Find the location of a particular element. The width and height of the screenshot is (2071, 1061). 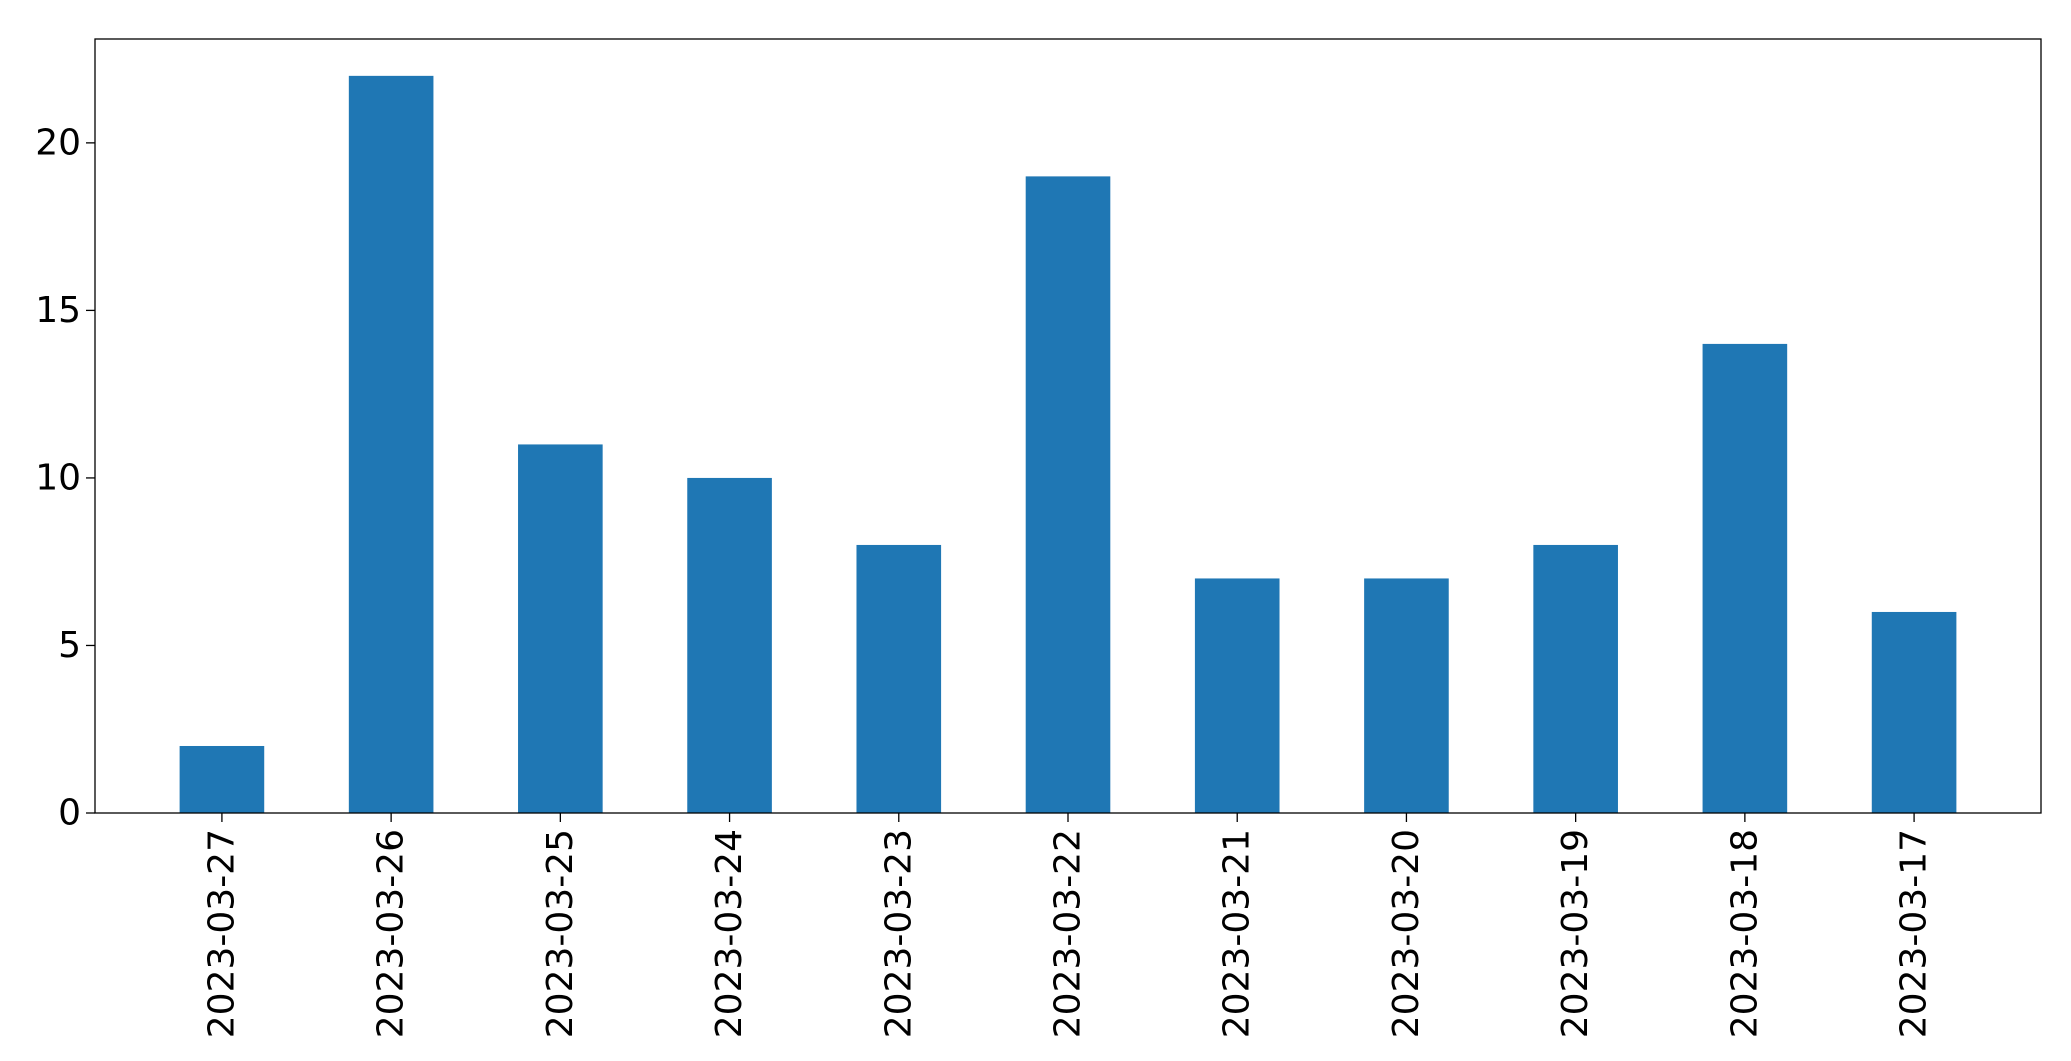

y-tick-label: 5 is located at coordinates (69, 645).